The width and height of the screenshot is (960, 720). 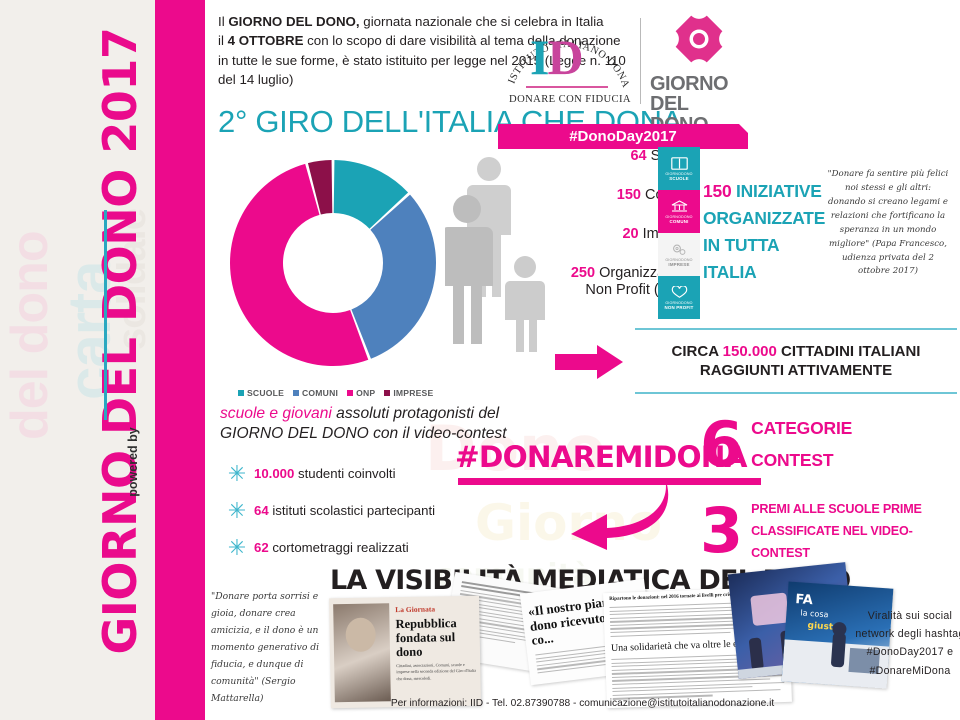 I want to click on arrow-curve-left-icon, so click(x=620, y=514).